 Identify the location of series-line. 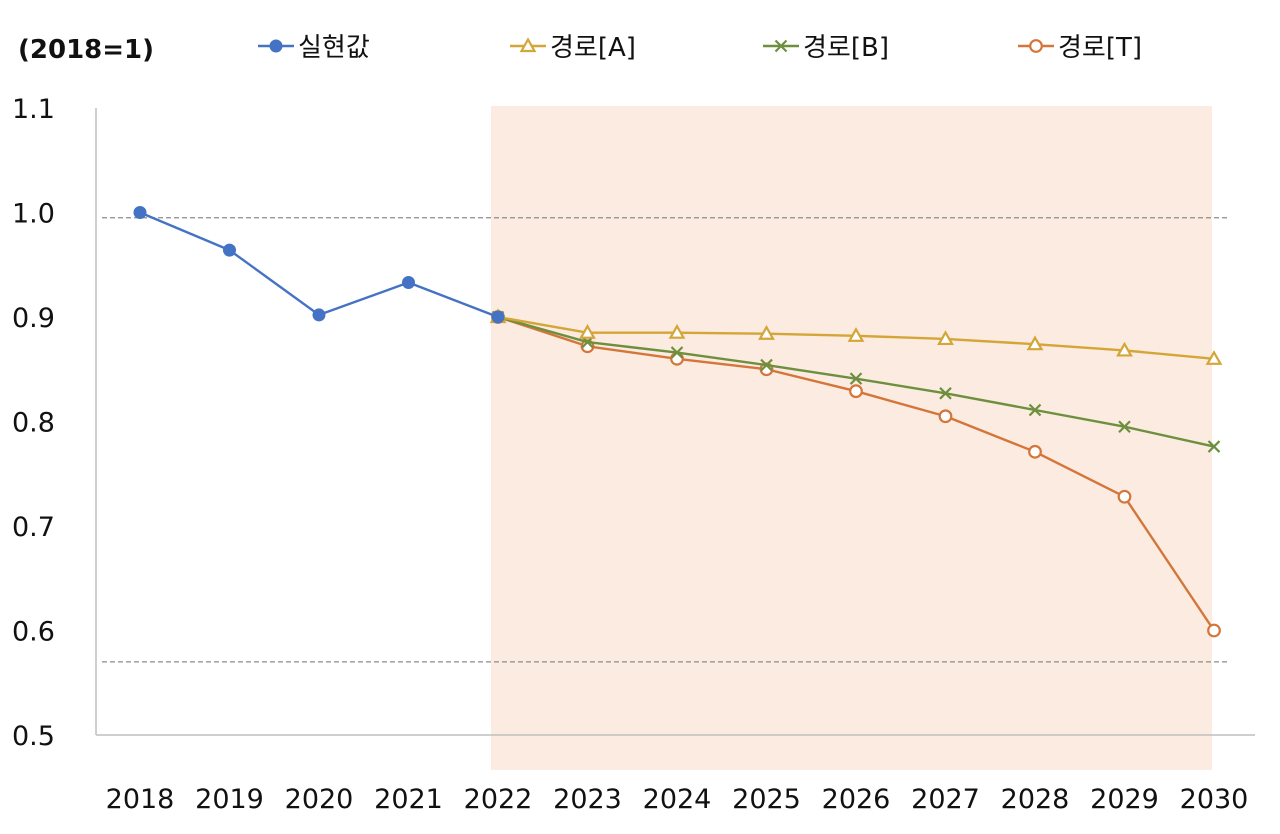
(319, 265).